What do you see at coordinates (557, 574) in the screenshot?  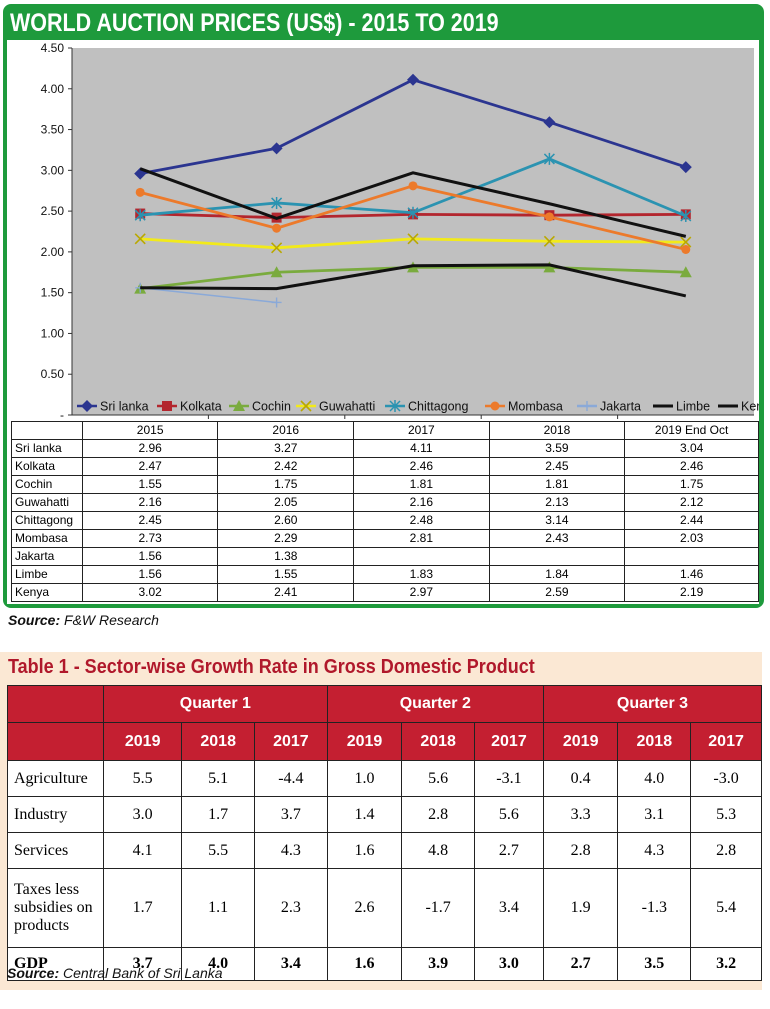 I see `data-label: 1.84` at bounding box center [557, 574].